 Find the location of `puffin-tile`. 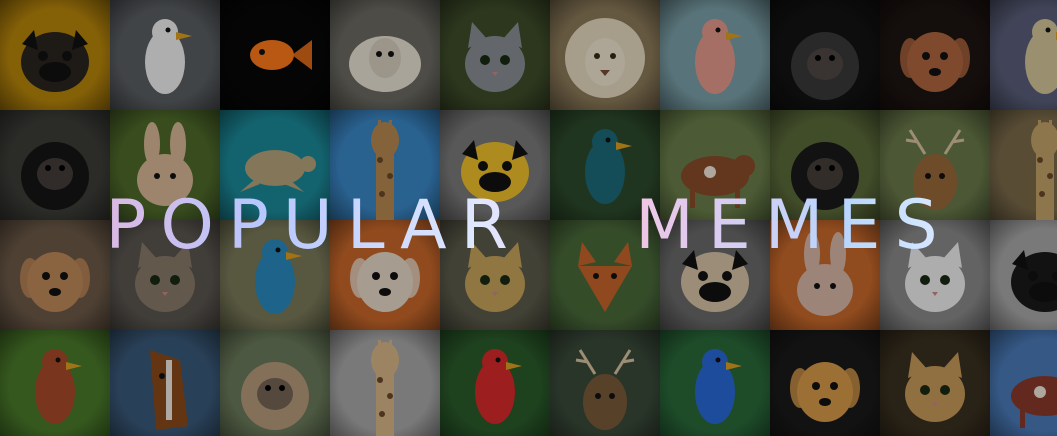

puffin-tile is located at coordinates (165, 55).